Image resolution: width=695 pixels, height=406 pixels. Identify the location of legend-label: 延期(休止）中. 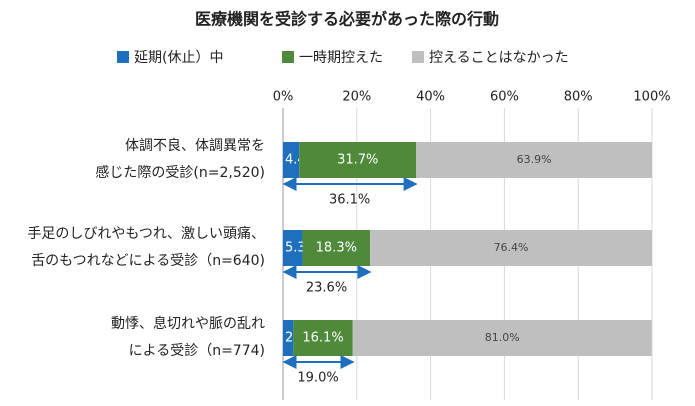
(178, 58).